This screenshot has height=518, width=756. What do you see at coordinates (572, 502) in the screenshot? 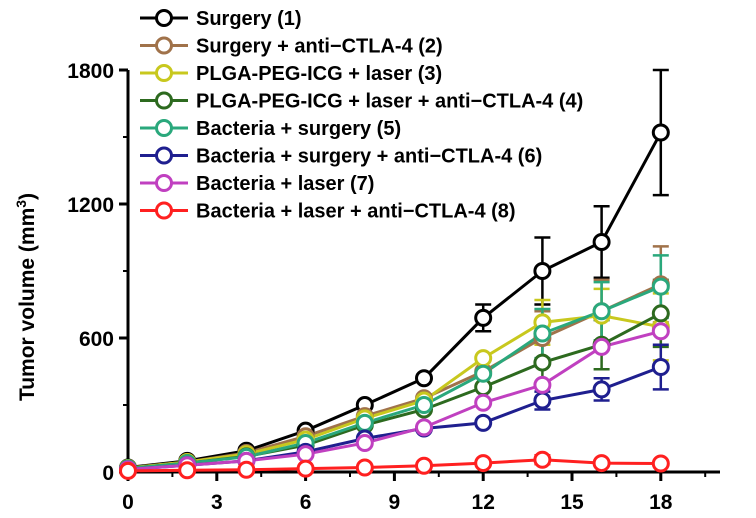
I see `x-tick-label: 15` at bounding box center [572, 502].